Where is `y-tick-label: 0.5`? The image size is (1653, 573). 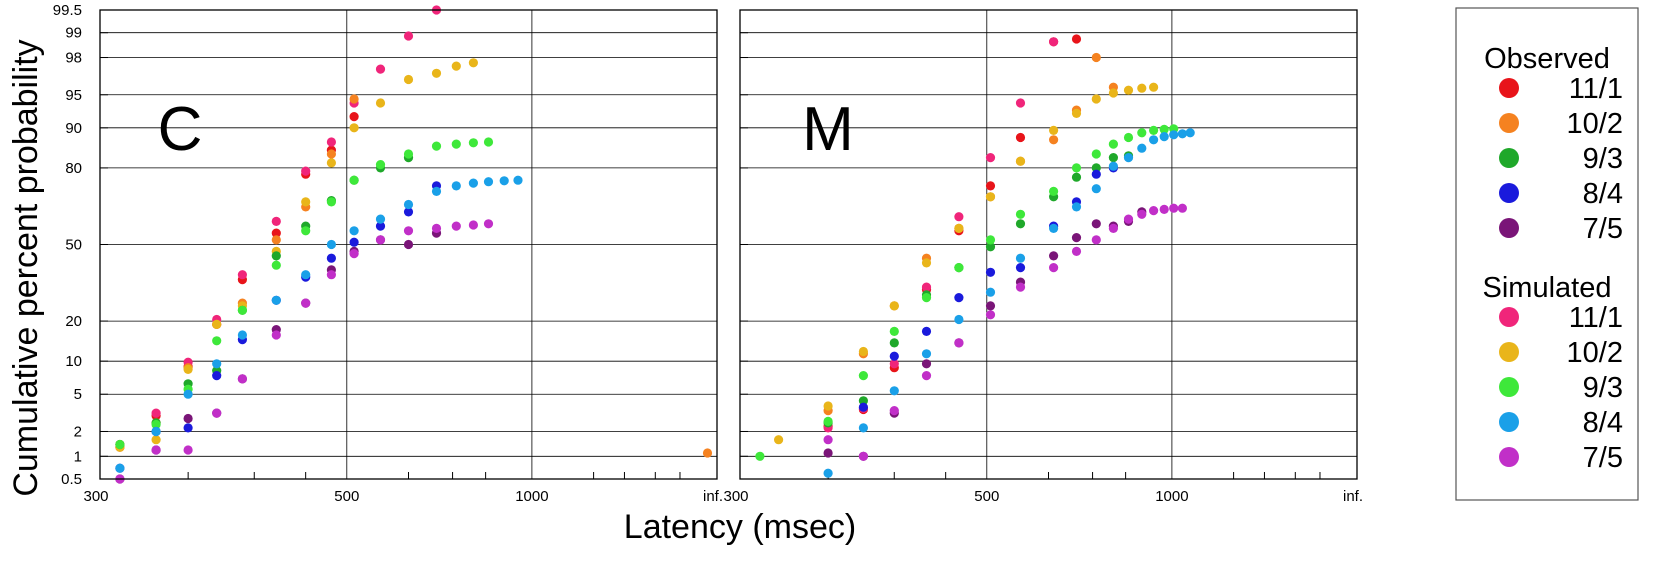 y-tick-label: 0.5 is located at coordinates (71, 479).